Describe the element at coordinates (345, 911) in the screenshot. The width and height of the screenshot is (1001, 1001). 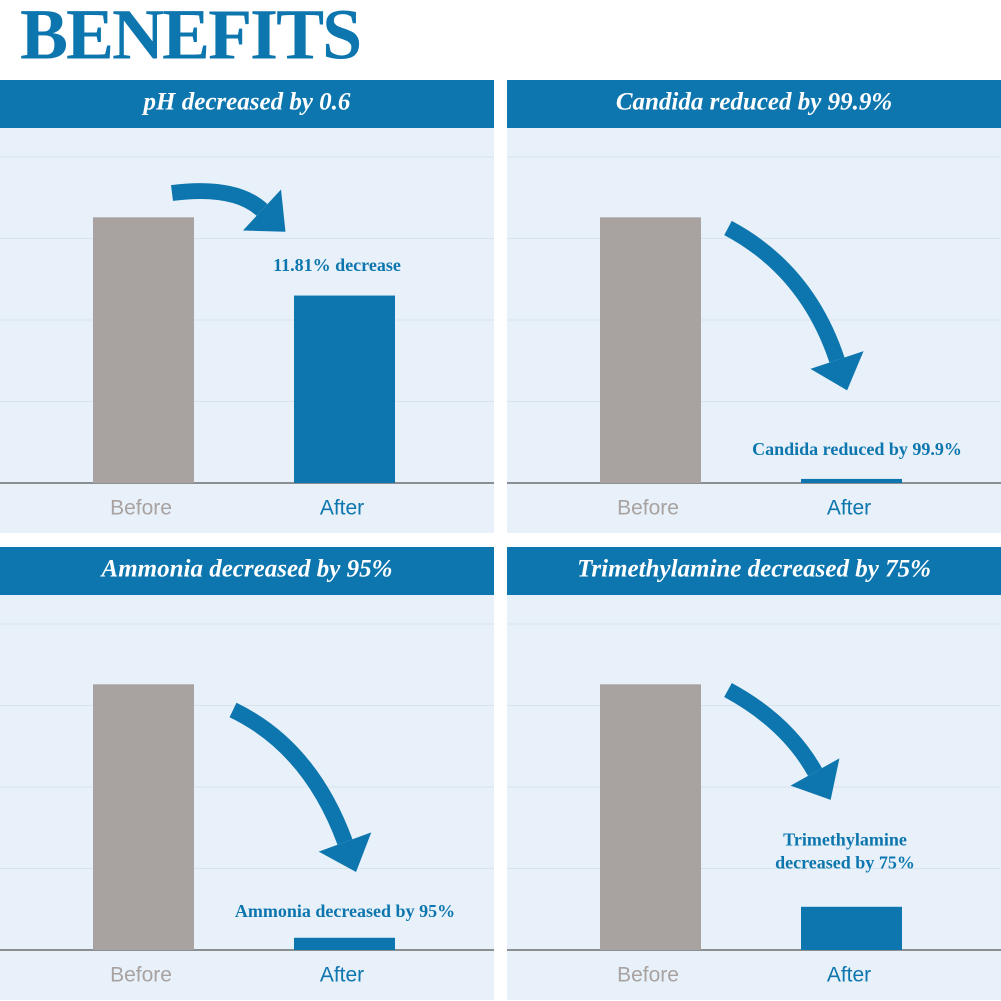
I see `annotation: Ammonia decreased by 95%` at that location.